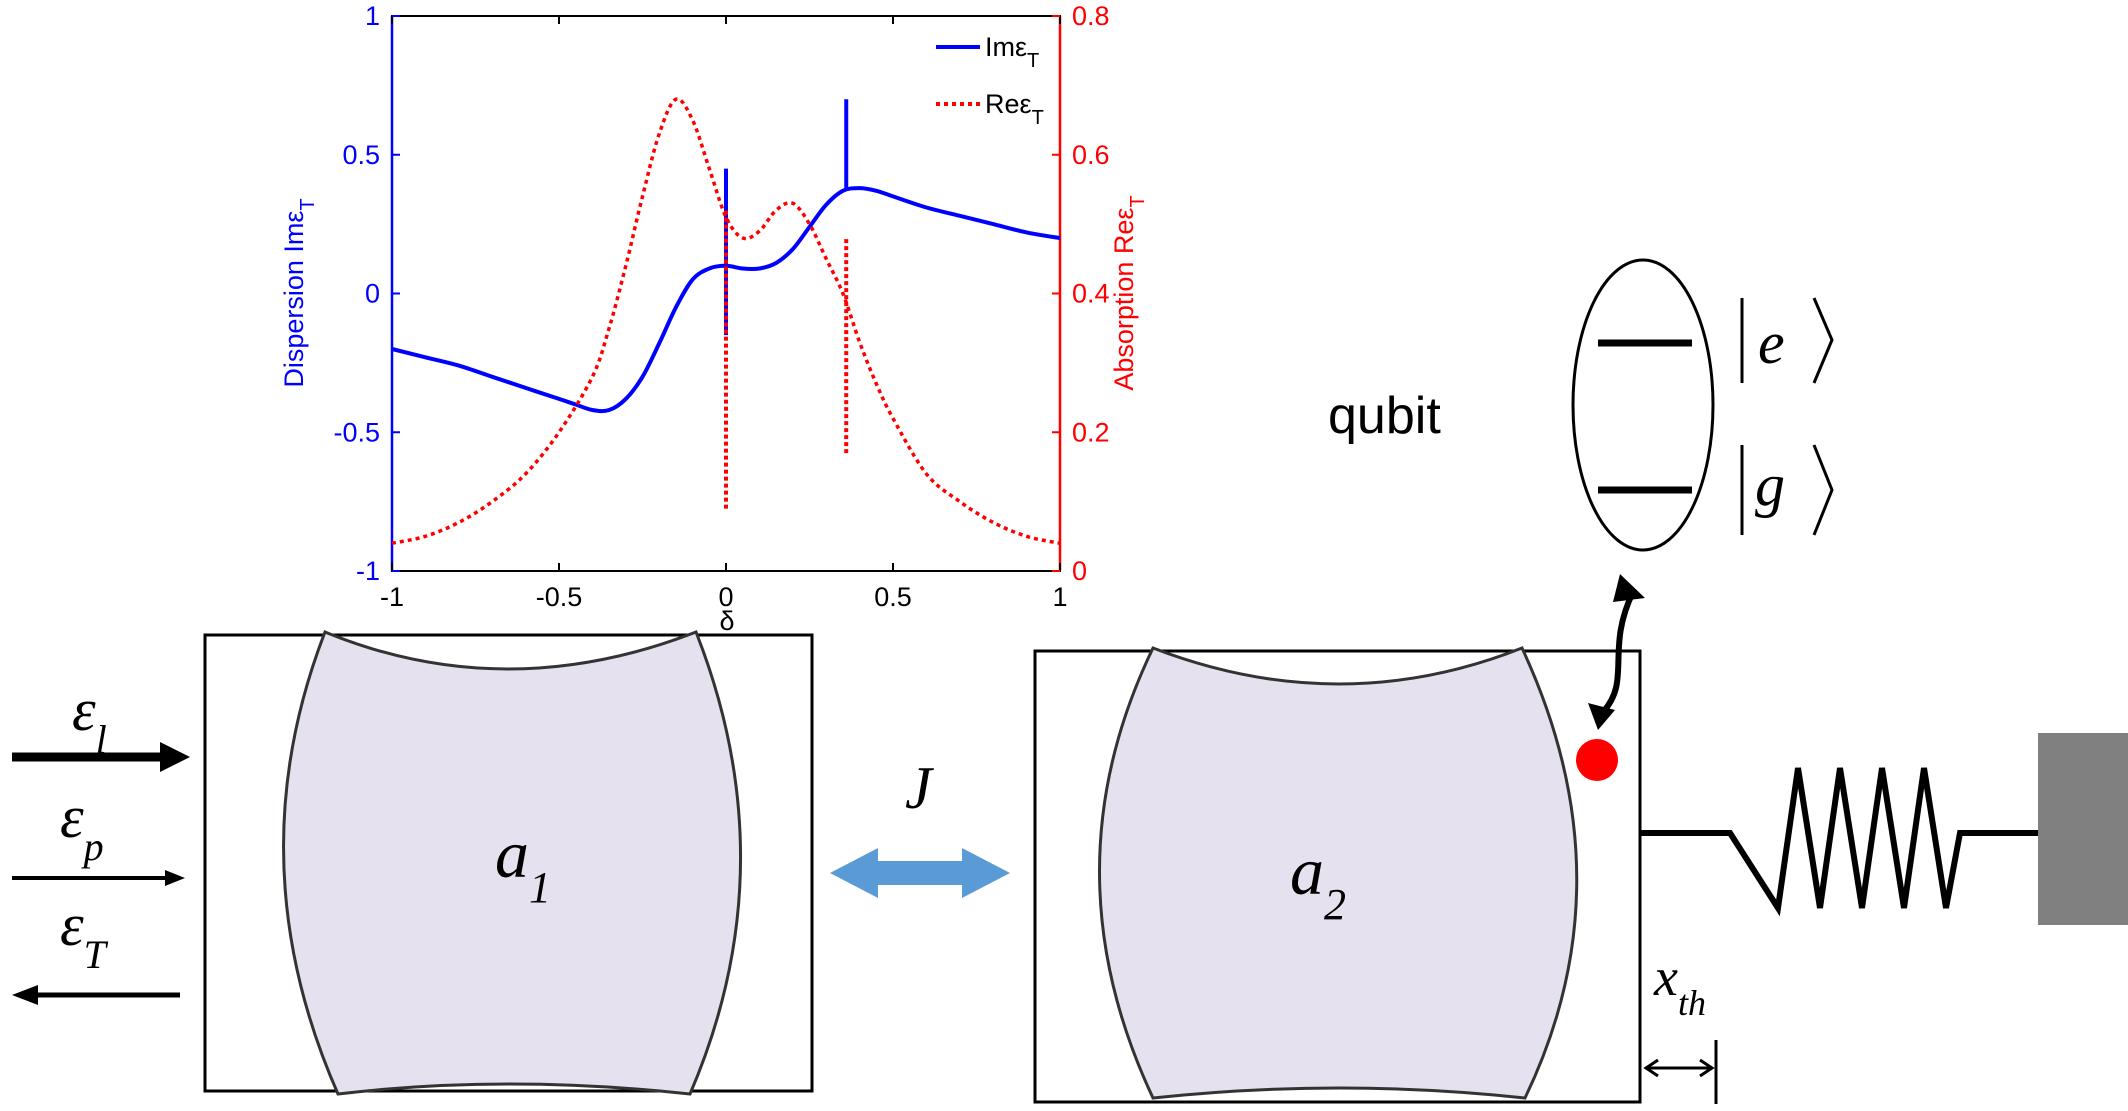 This screenshot has width=2128, height=1111. Describe the element at coordinates (1091, 16) in the screenshot. I see `right-y-tick-label: 0.8` at that location.